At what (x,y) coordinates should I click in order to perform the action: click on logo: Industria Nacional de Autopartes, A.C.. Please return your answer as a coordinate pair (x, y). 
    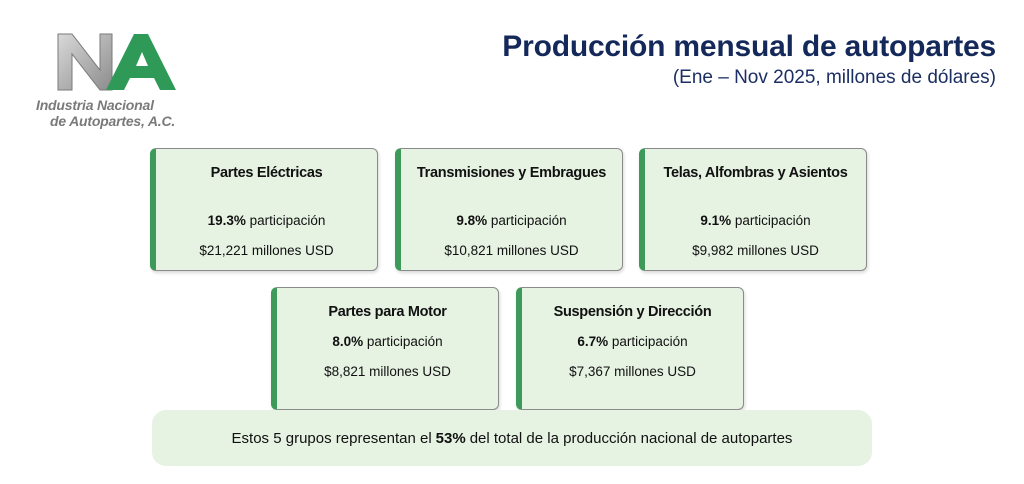
    Looking at the image, I should click on (121, 85).